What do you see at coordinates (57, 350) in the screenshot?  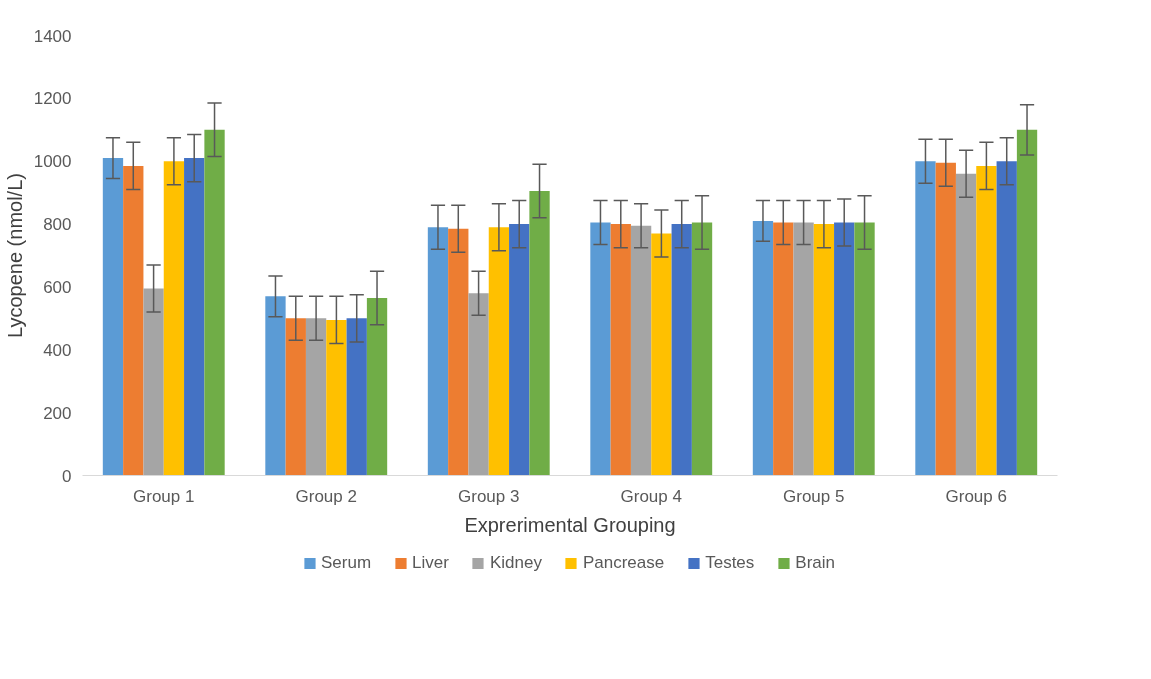 I see `y-tick-label: 400` at bounding box center [57, 350].